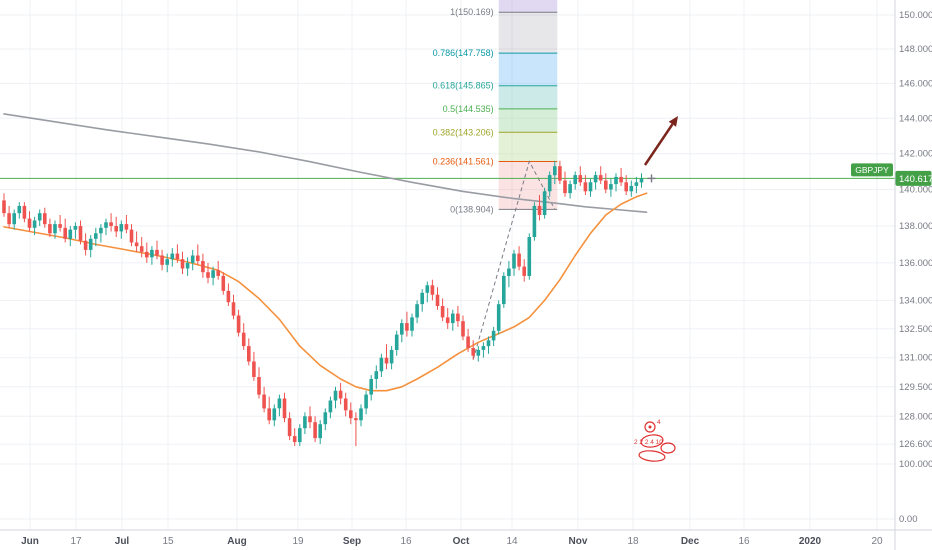  I want to click on current-price-badge, so click(913, 178).